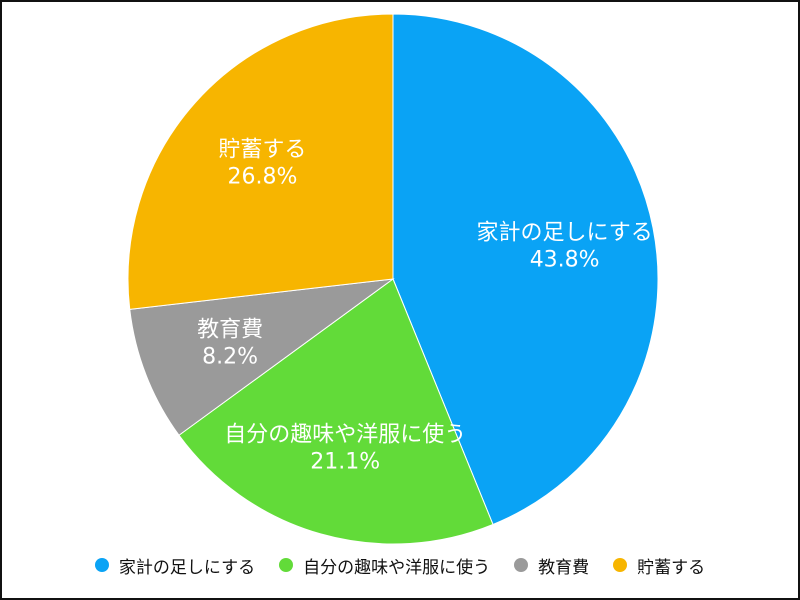 This screenshot has height=600, width=800. Describe the element at coordinates (345, 448) in the screenshot. I see `slice-label-1: 自分の趣味や洋服に使う 21.1%` at that location.